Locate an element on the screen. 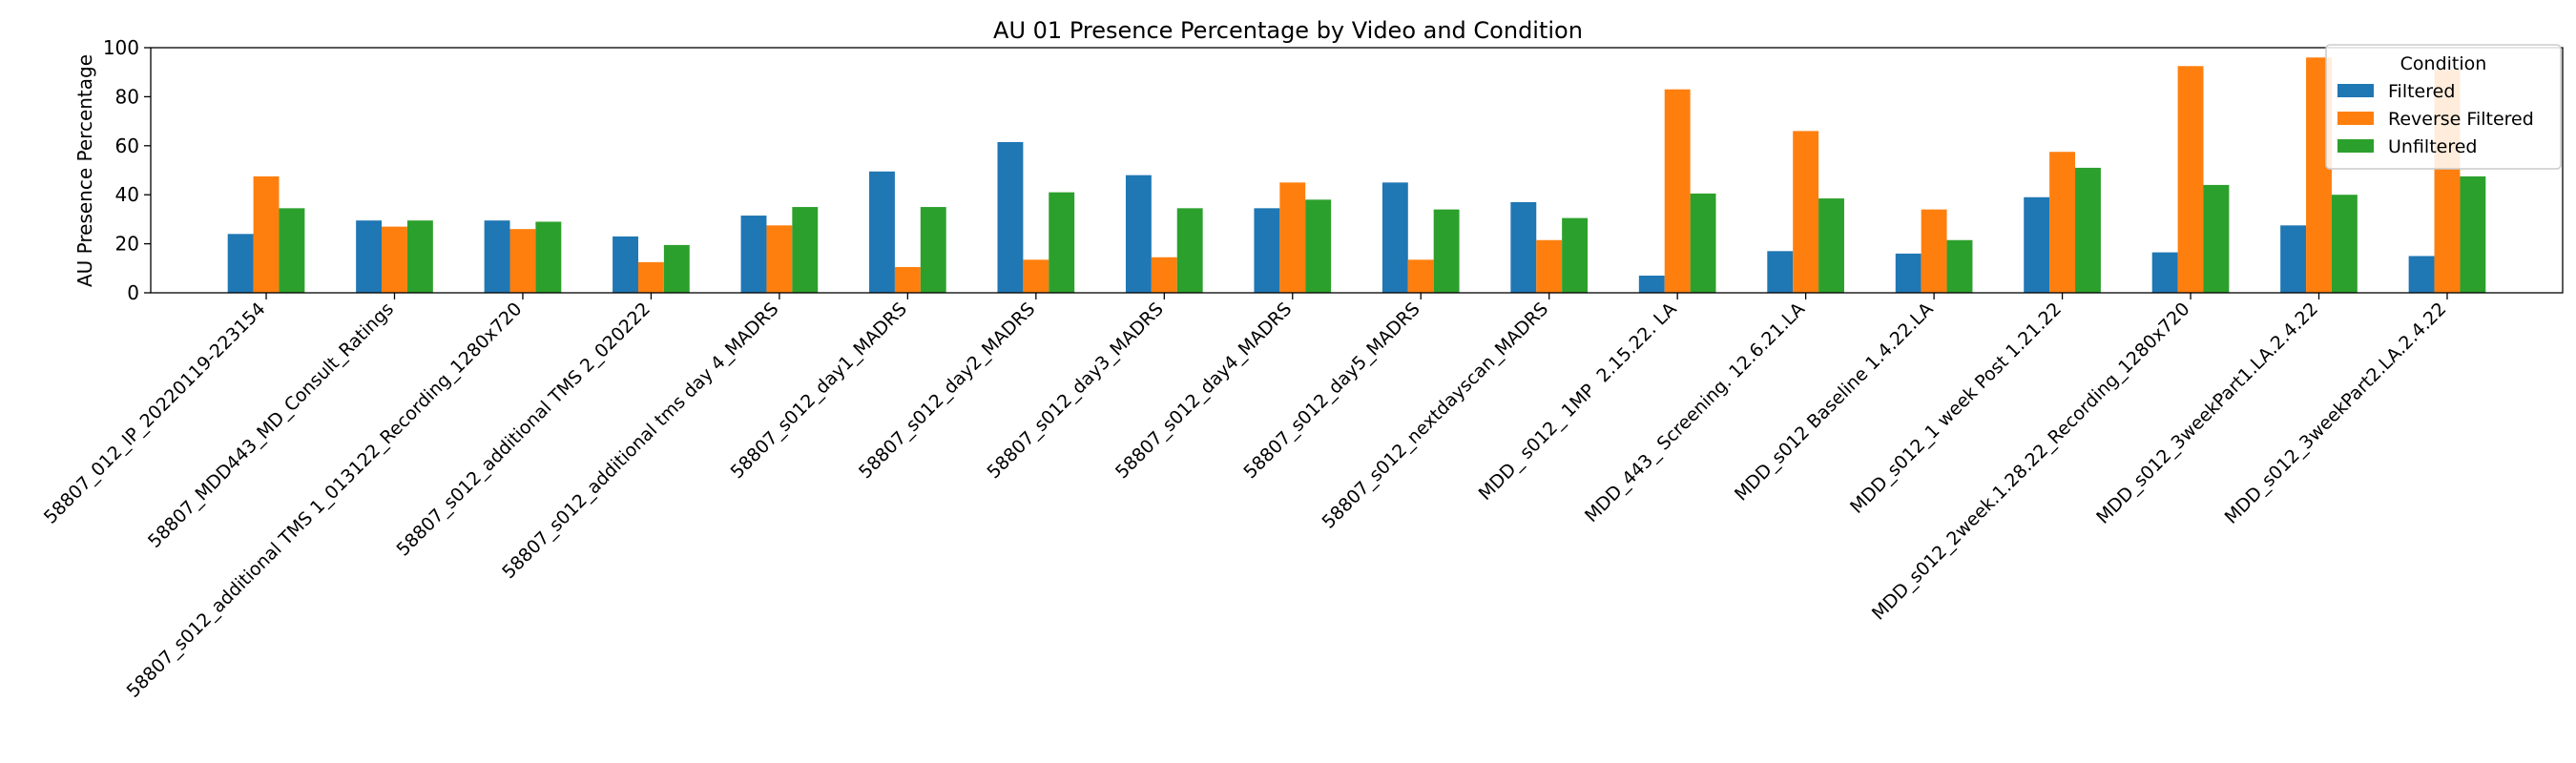 This screenshot has height=763, width=2576. y-axis-label: AU Presence Percentage is located at coordinates (84, 170).